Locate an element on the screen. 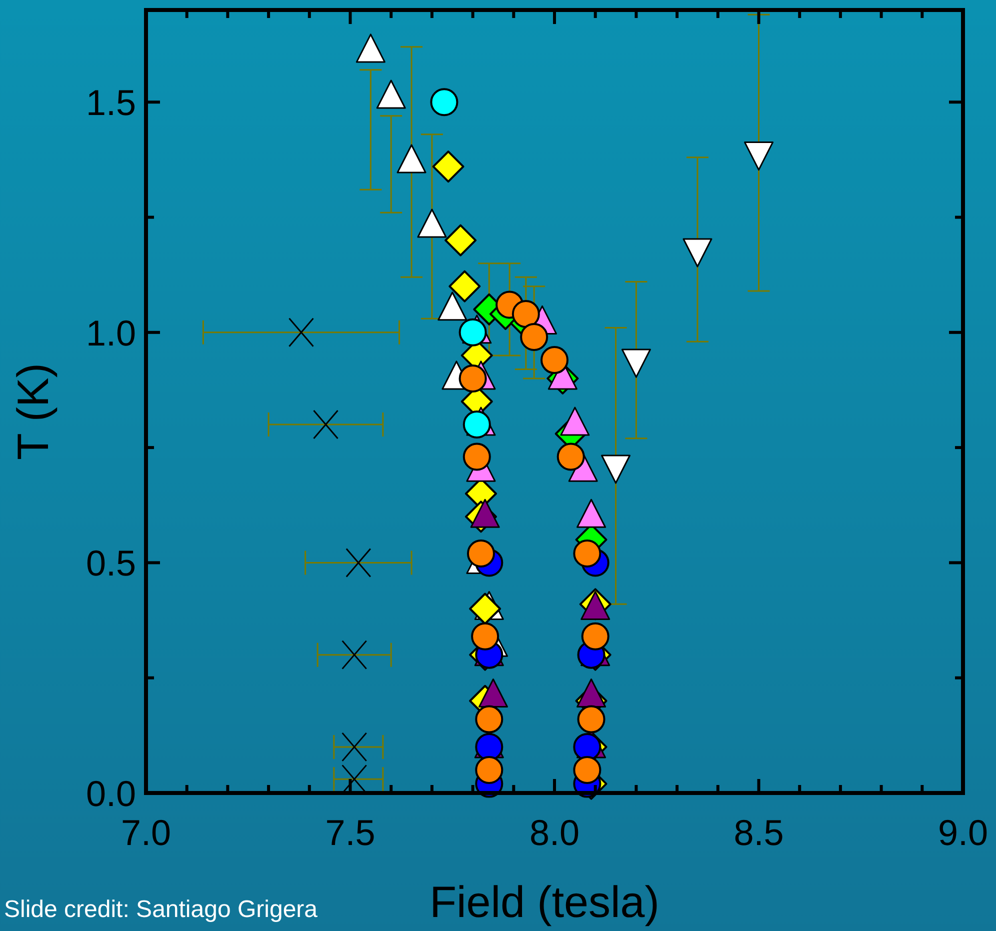 This screenshot has height=931, width=996. x-tick-label: 9.0 is located at coordinates (963, 832).